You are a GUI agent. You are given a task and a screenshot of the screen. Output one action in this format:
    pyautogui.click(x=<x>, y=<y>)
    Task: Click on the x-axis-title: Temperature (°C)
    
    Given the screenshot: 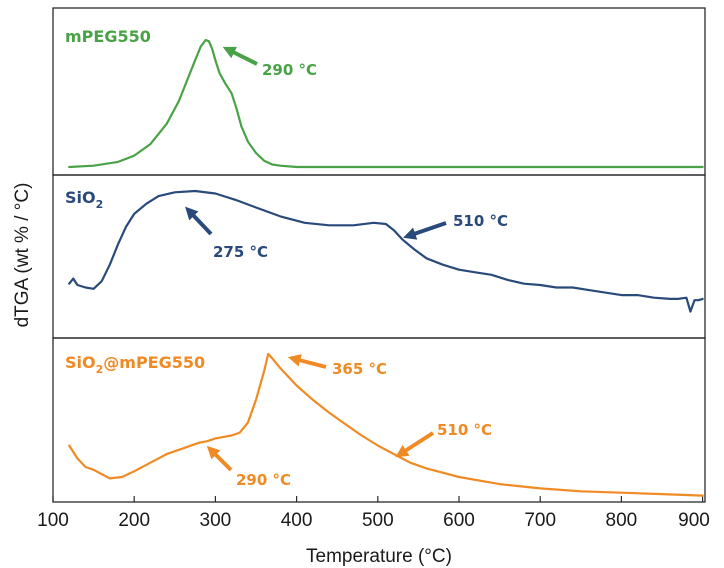 What is the action you would take?
    pyautogui.click(x=379, y=556)
    